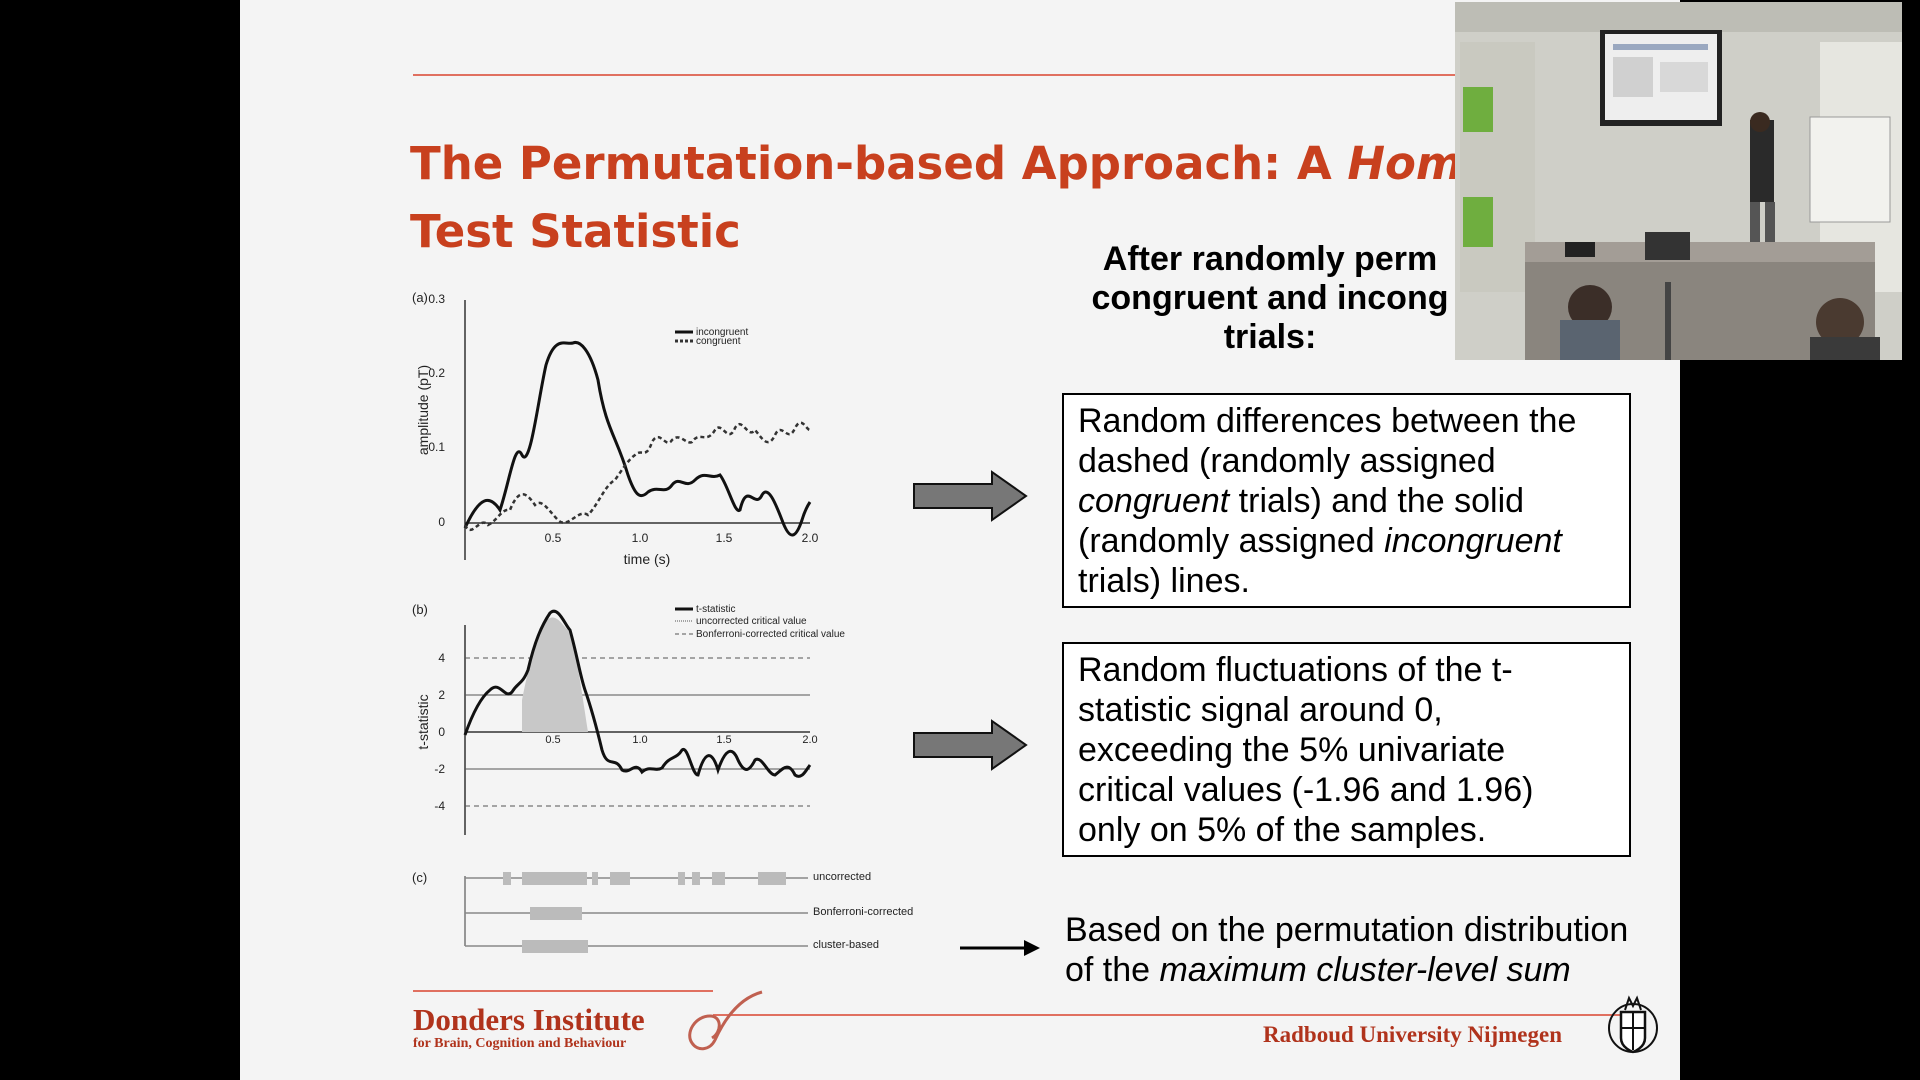  What do you see at coordinates (1260, 710) in the screenshot?
I see `box-line: statistic signal around 0,` at bounding box center [1260, 710].